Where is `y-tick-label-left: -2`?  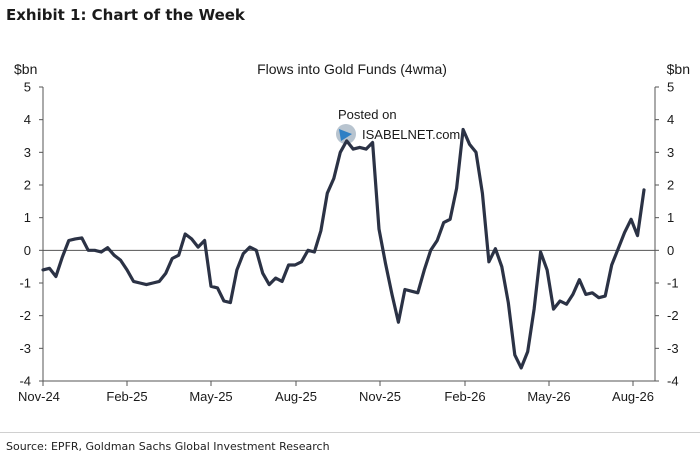
y-tick-label-left: -2 is located at coordinates (25, 315).